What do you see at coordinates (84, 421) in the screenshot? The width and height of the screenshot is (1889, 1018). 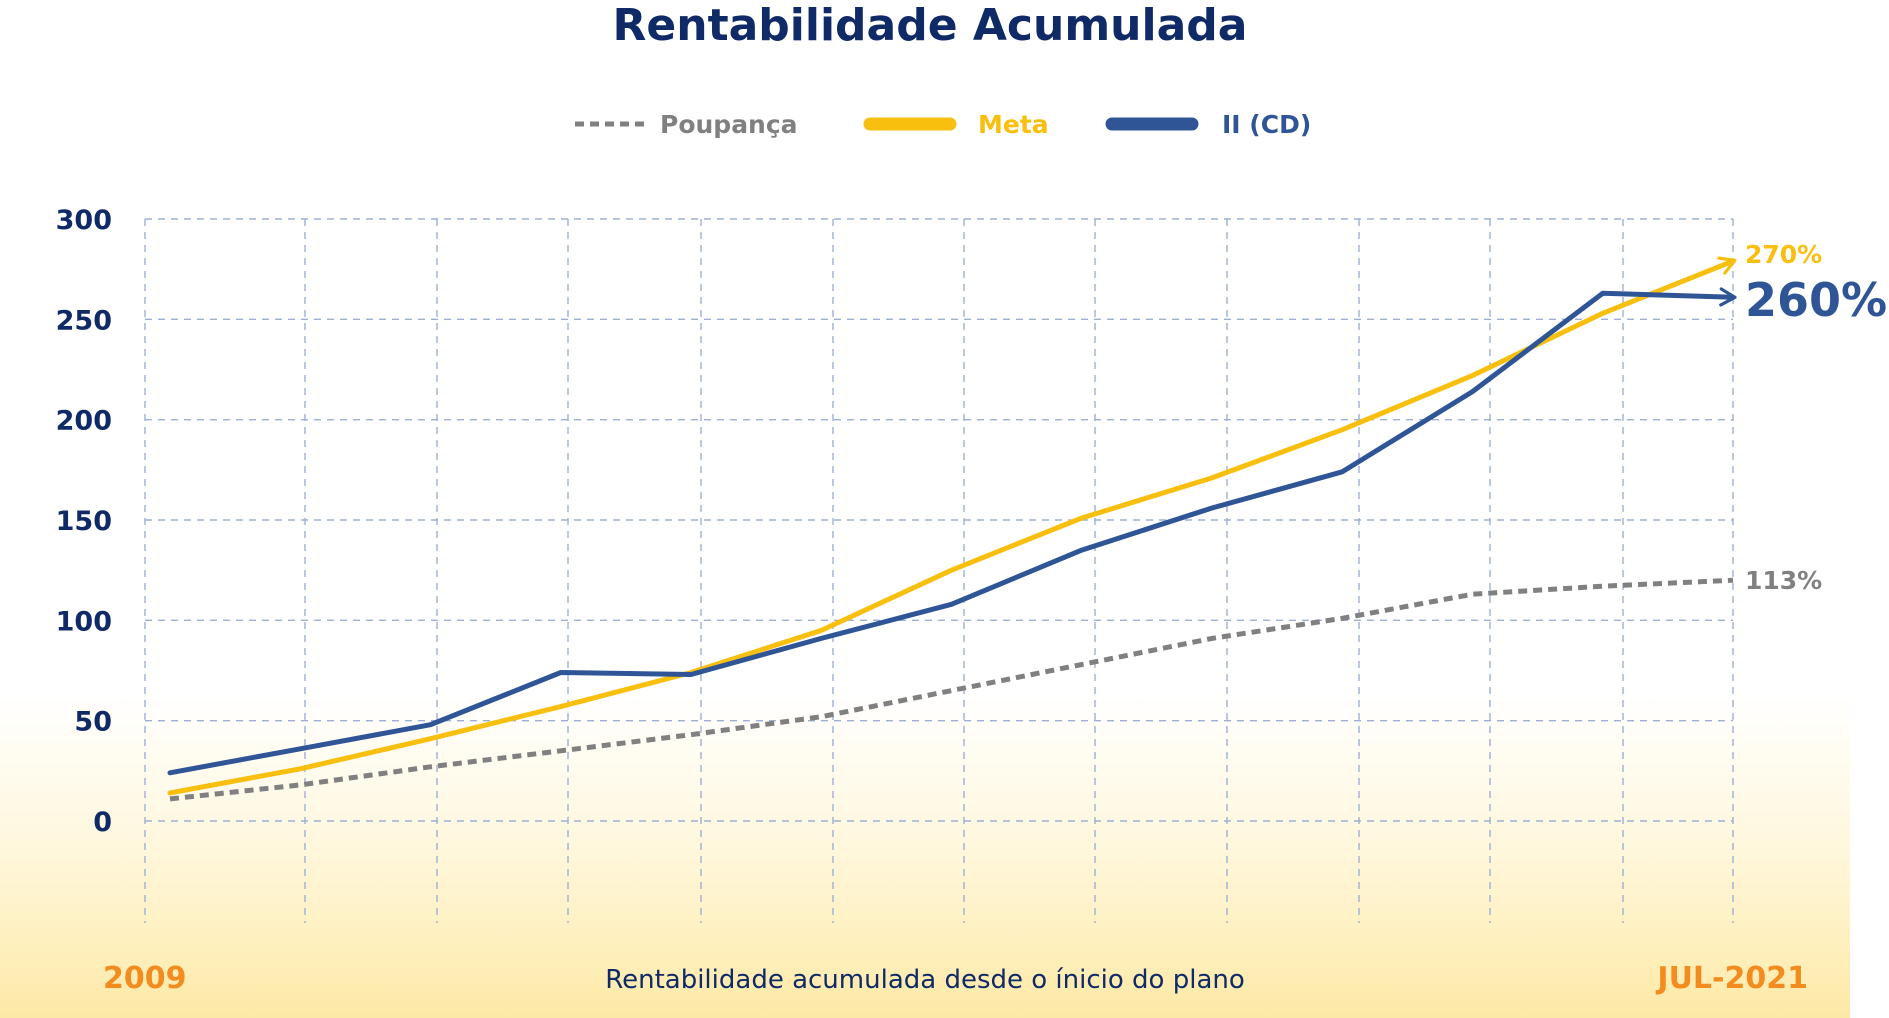 I see `y-tick-label: 200` at bounding box center [84, 421].